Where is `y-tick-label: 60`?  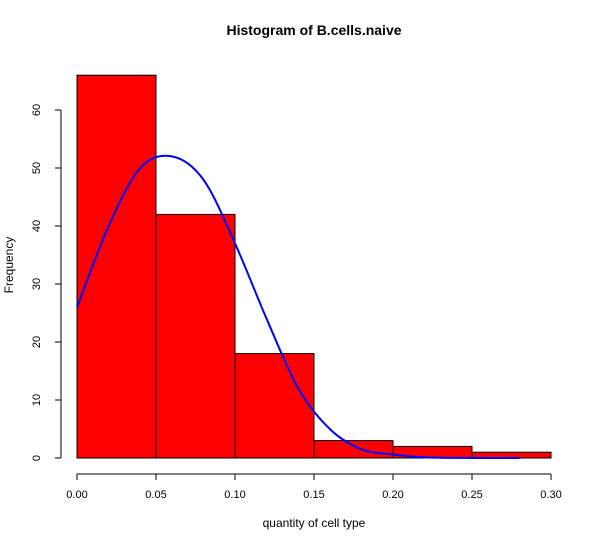 y-tick-label: 60 is located at coordinates (37, 110).